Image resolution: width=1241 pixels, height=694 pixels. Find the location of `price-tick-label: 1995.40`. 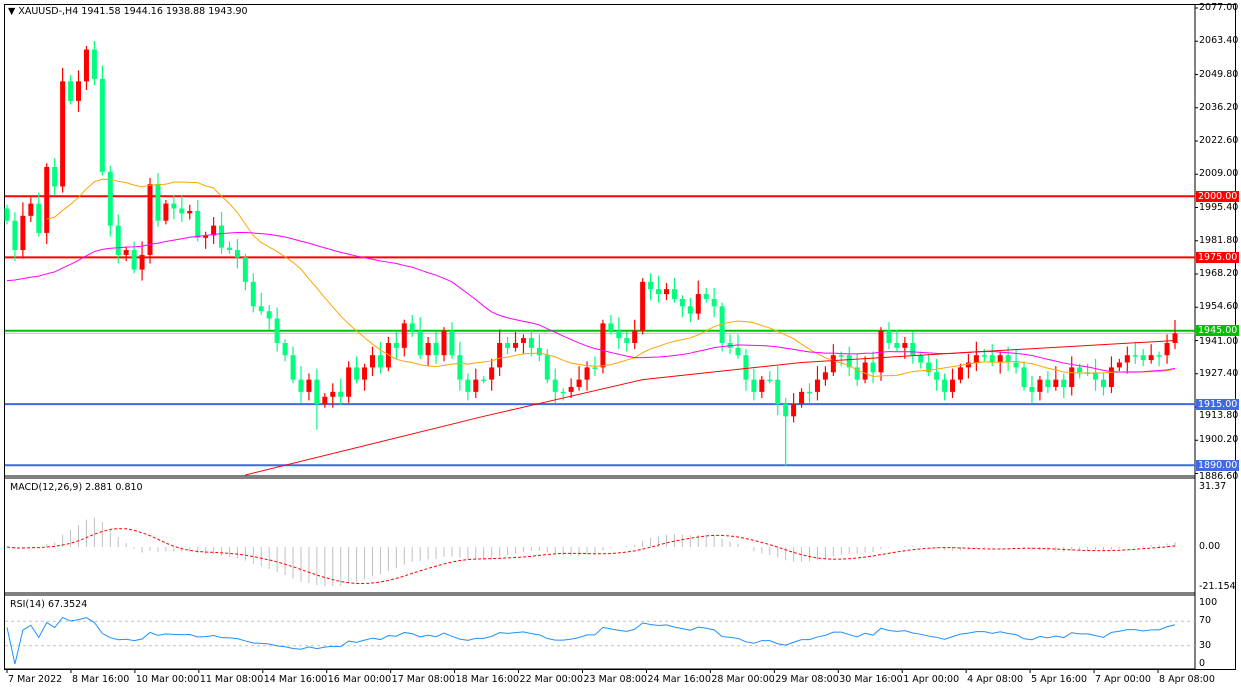

price-tick-label: 1995.40 is located at coordinates (1219, 207).